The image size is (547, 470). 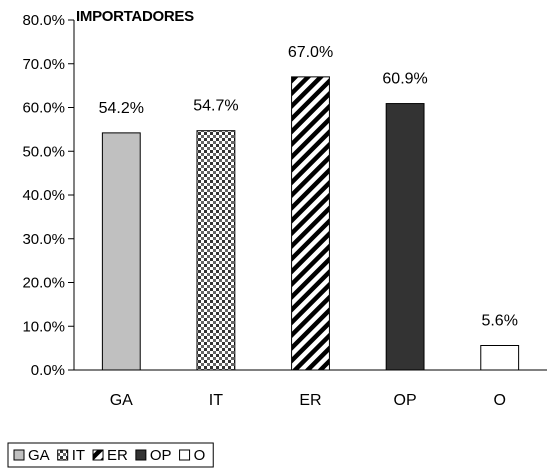 What do you see at coordinates (216, 250) in the screenshot?
I see `bar-it` at bounding box center [216, 250].